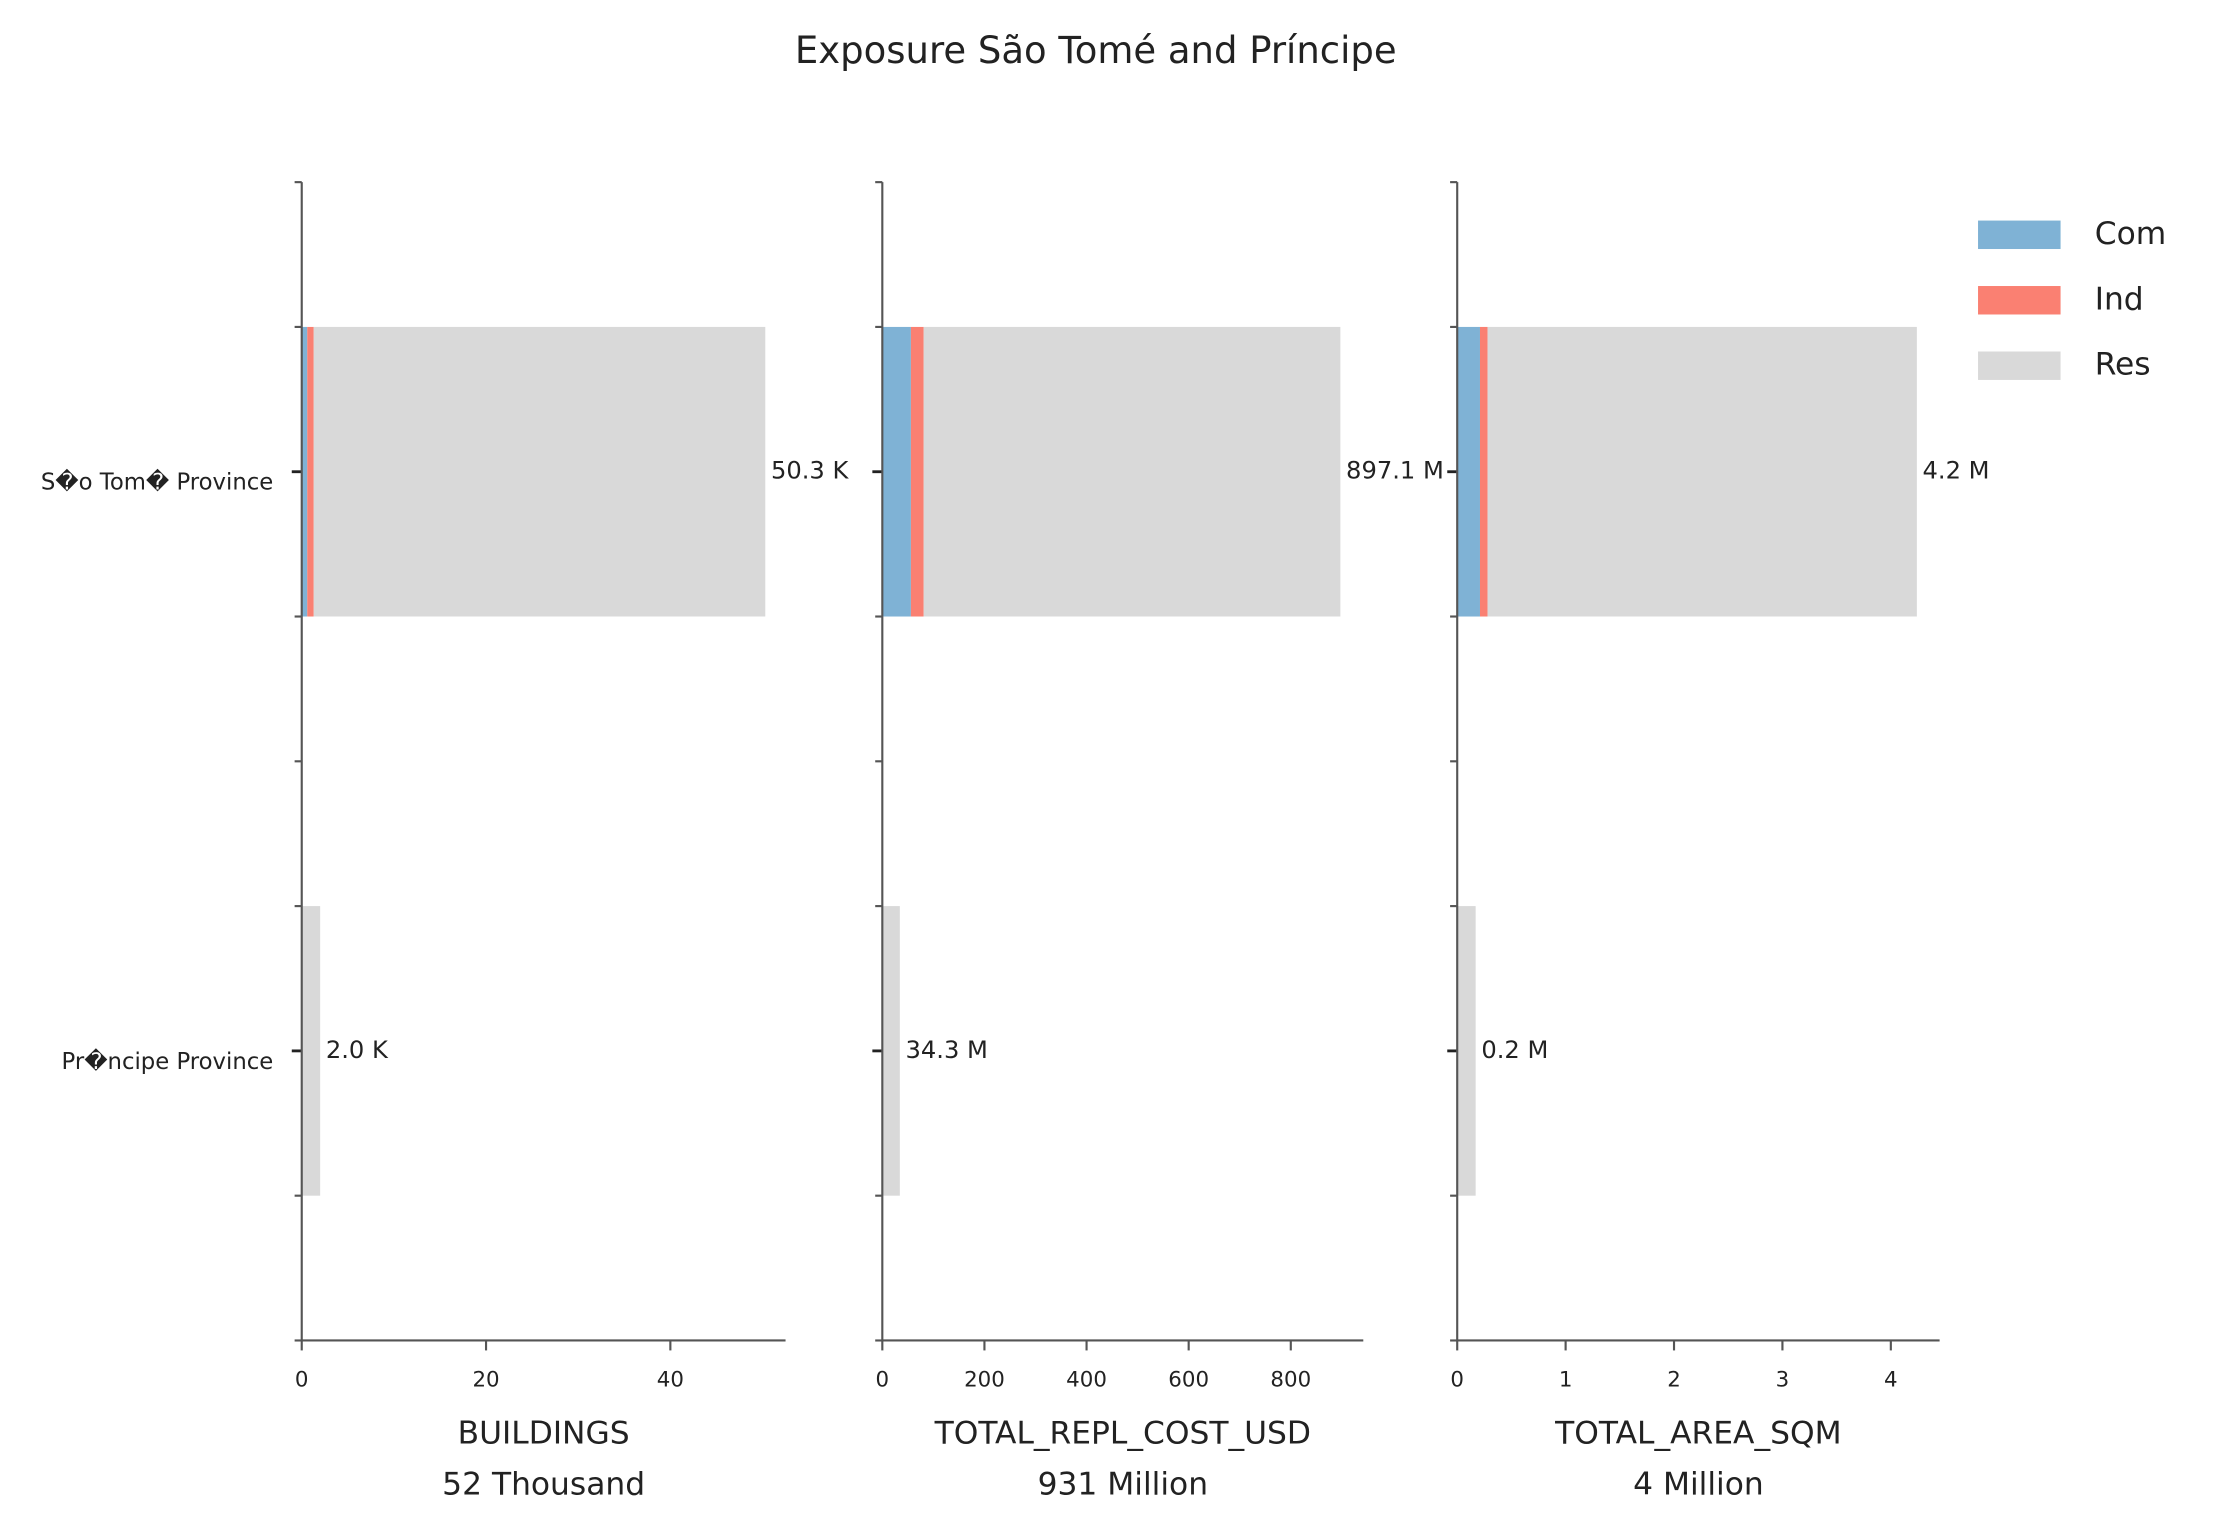  Describe the element at coordinates (1697, 1433) in the screenshot. I see `x-axis-label: TOTAL_AREA_SQM` at that location.